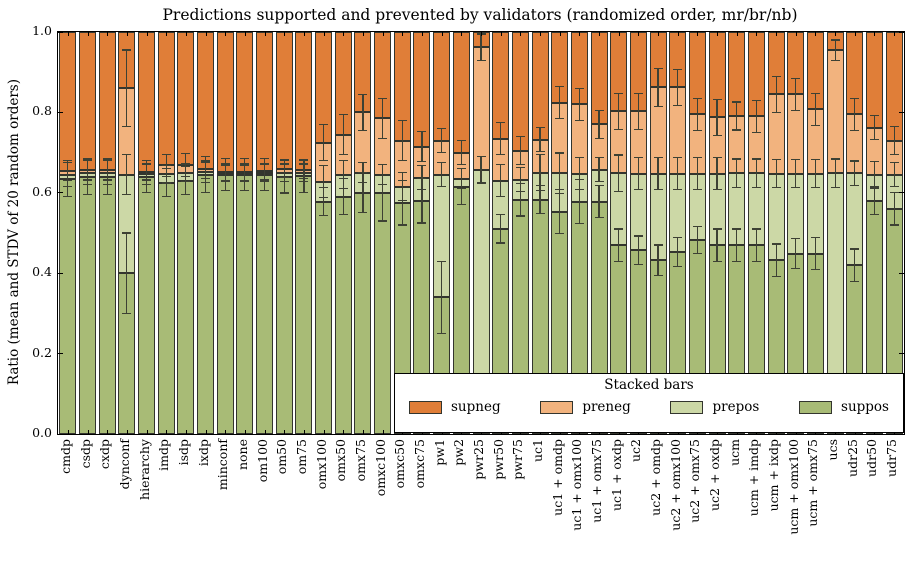 The height and width of the screenshot is (562, 919). What do you see at coordinates (816, 407) in the screenshot?
I see `suppos-swatch` at bounding box center [816, 407].